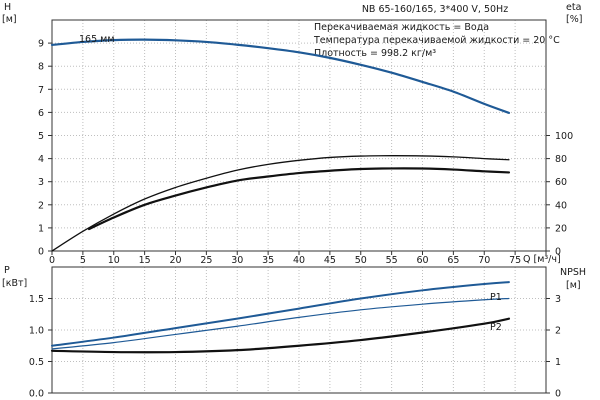 The image size is (600, 400). I want to click on info-line-density: Плотность = 998.2 кг/м³, so click(375, 53).